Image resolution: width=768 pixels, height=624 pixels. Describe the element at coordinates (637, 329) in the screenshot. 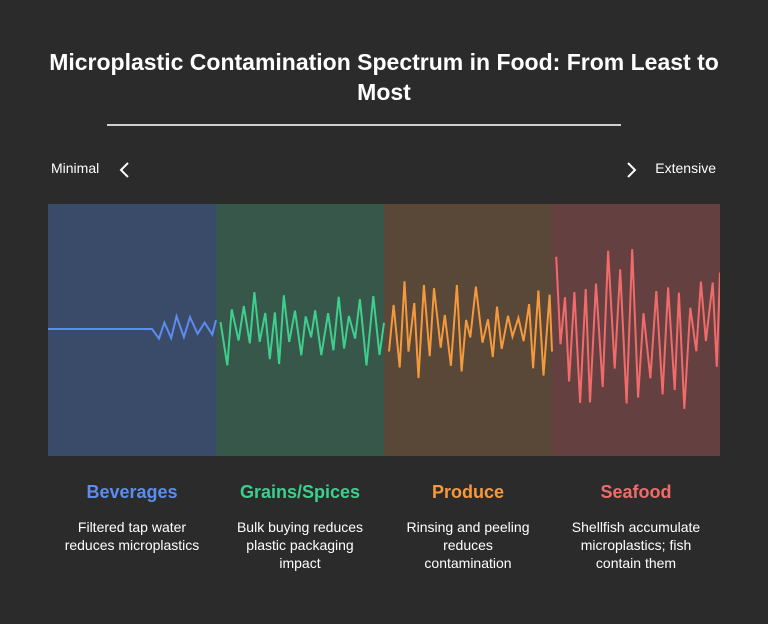

I see `wave-seafood` at that location.